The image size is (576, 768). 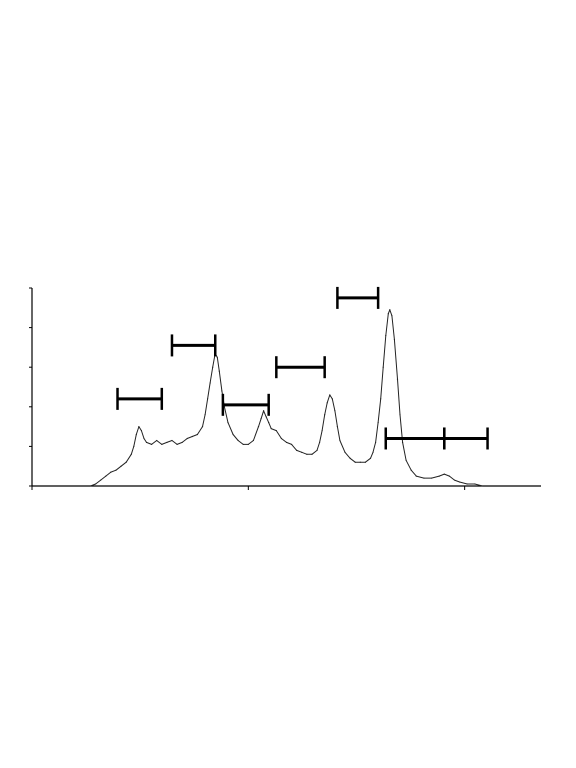 What do you see at coordinates (302, 368) in the screenshot?
I see `gate-markers` at bounding box center [302, 368].